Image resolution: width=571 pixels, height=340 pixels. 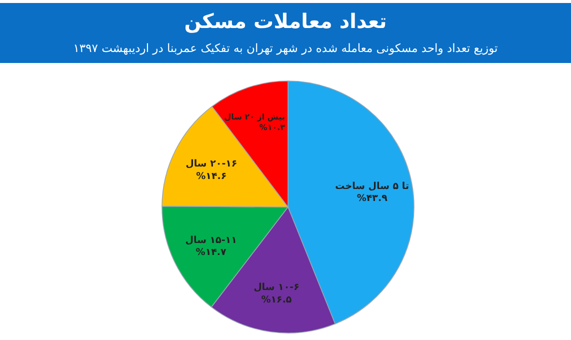 What do you see at coordinates (212, 164) in the screenshot?
I see `slice-label: ۲۰-۱۶ سال` at bounding box center [212, 164].